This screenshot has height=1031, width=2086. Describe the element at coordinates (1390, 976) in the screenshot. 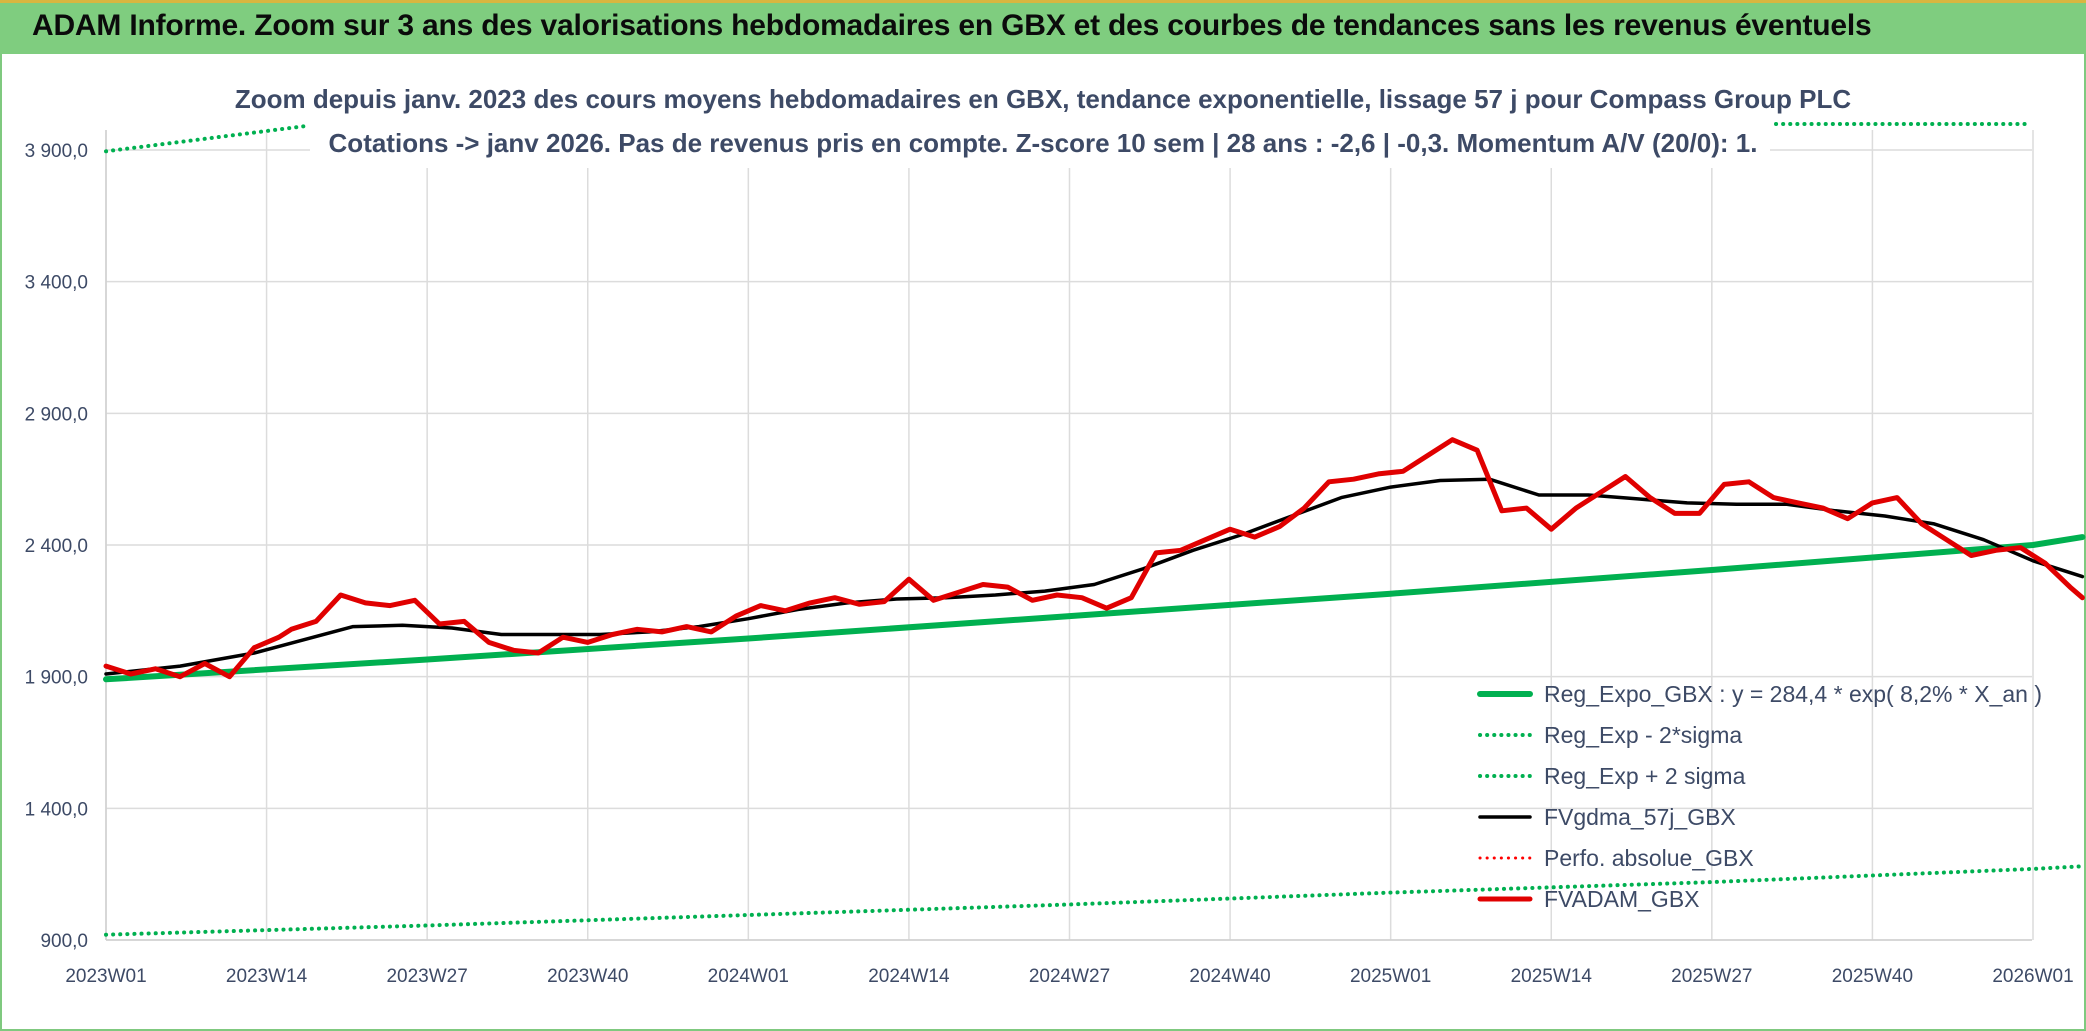

I see `x-tick-label: 2025W01` at that location.